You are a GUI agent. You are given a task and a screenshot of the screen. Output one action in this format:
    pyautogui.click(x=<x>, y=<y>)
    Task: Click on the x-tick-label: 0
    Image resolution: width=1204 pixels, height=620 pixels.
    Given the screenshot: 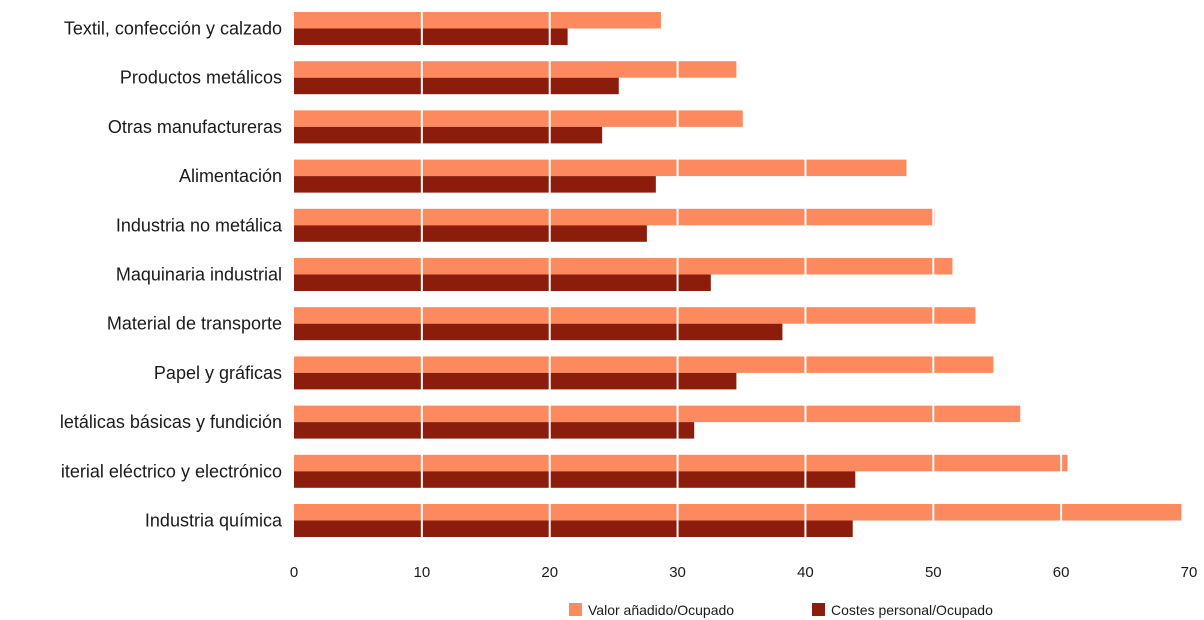 What is the action you would take?
    pyautogui.click(x=294, y=572)
    